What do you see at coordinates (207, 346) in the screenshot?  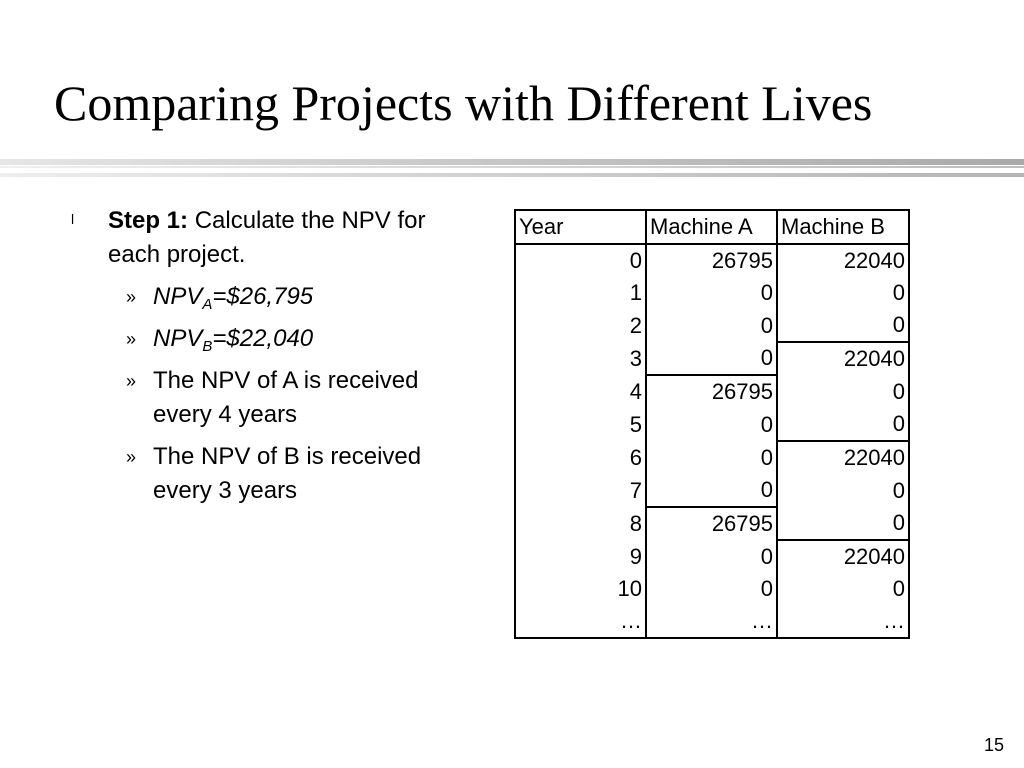 I see `npv-b-subscript: B` at bounding box center [207, 346].